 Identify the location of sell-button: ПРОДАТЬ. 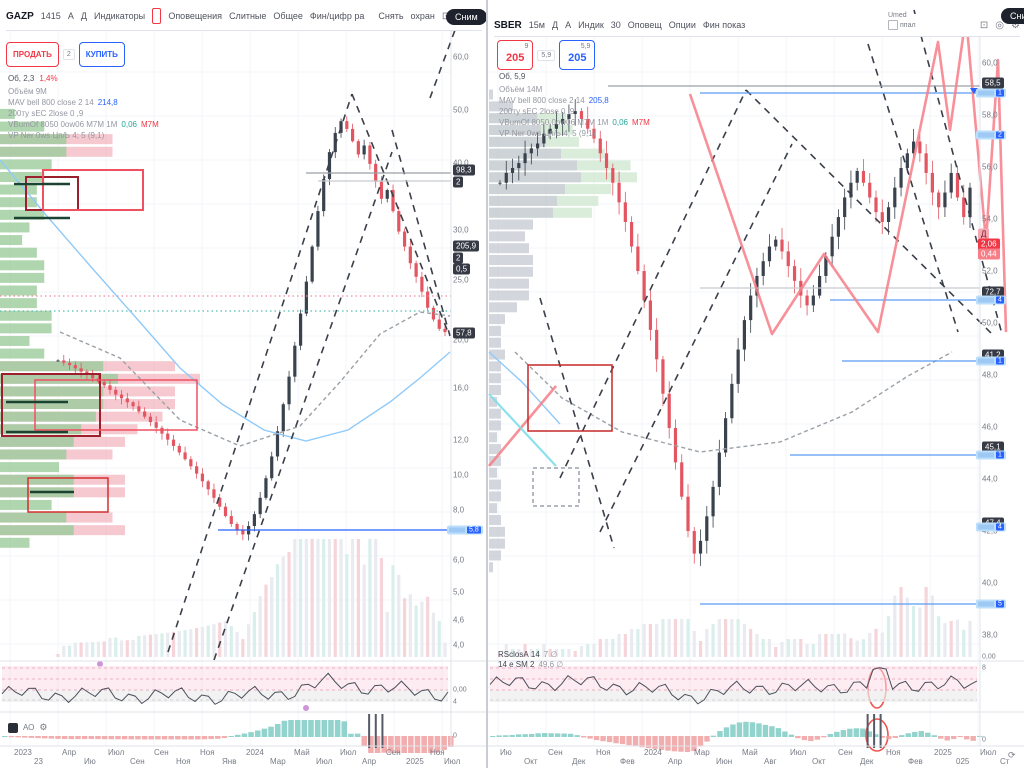
(32, 54).